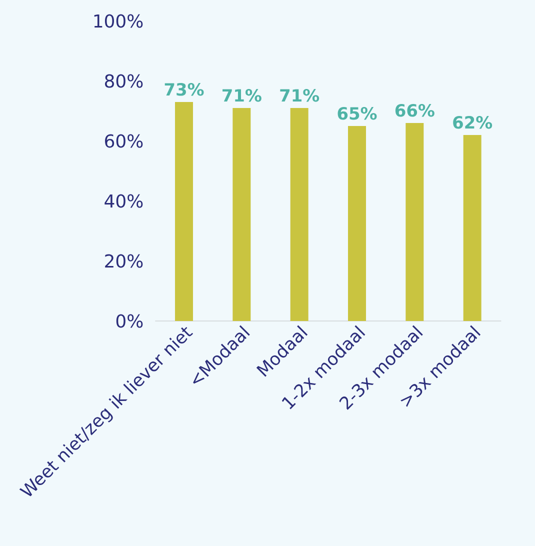 The height and width of the screenshot is (546, 535). I want to click on y-tick-label: 100%, so click(118, 21).